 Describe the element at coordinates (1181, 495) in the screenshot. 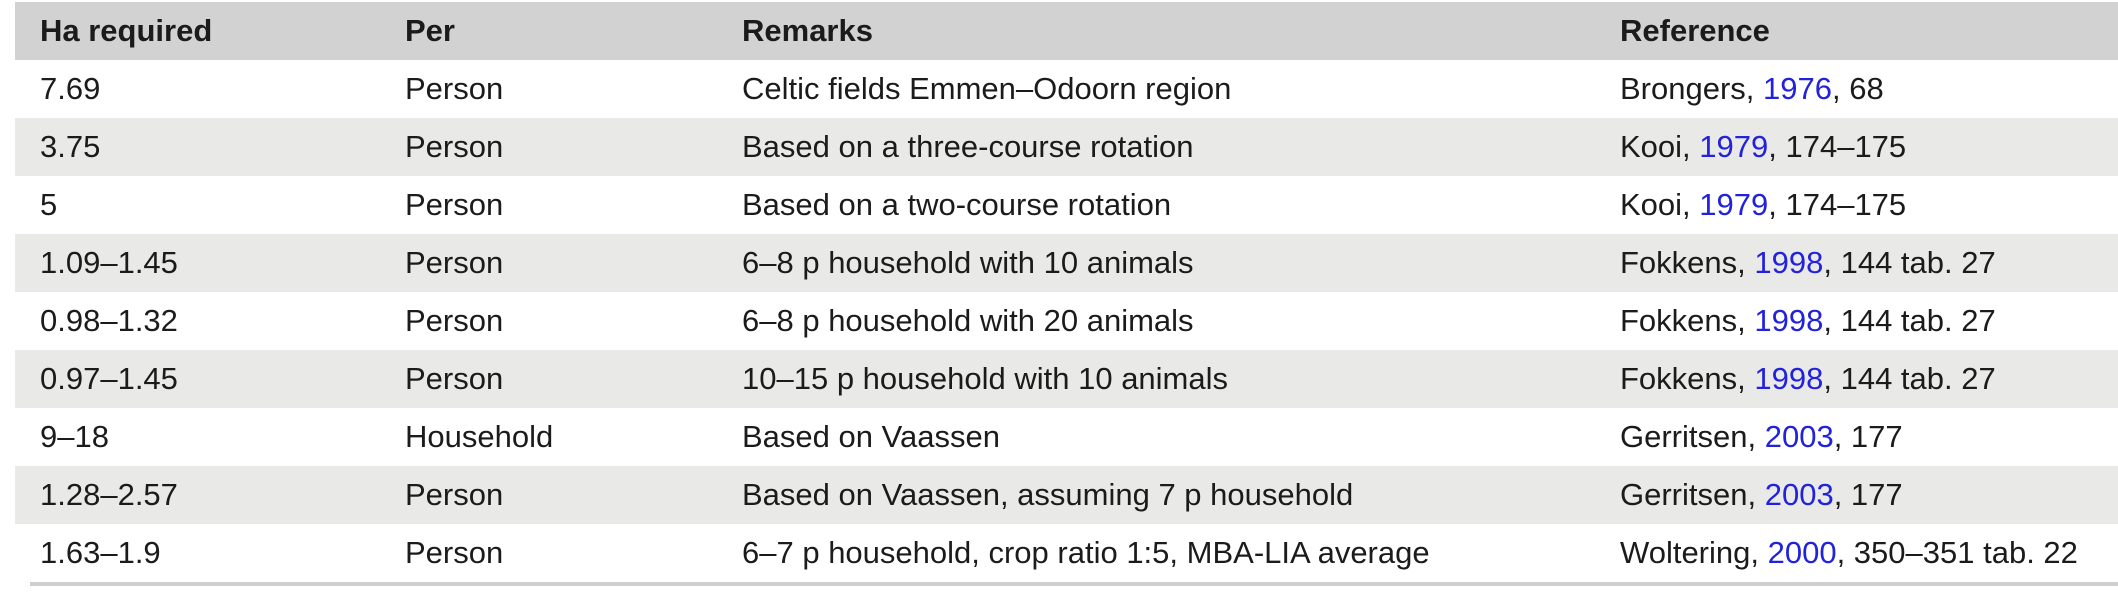

I see `cell-remarks: Based on Vaassen, assuming 7 p household` at that location.